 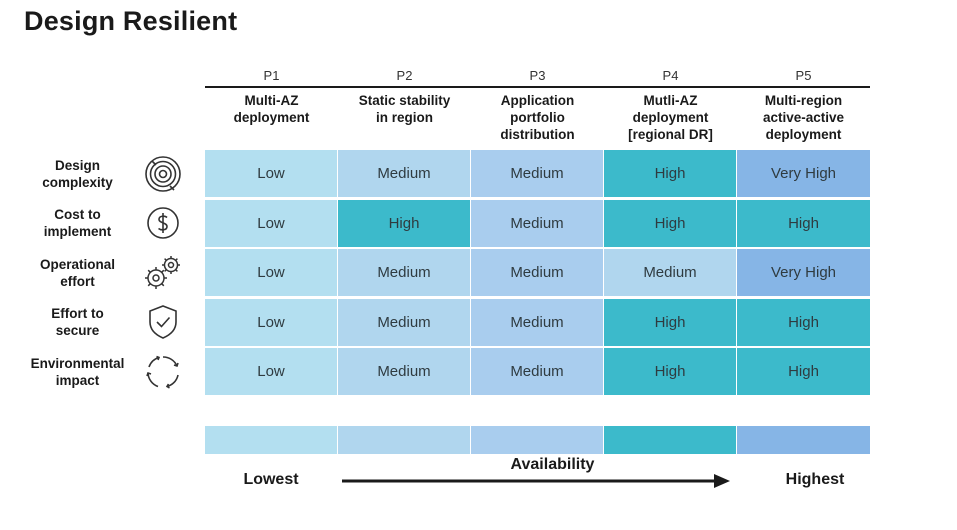 What do you see at coordinates (77, 223) in the screenshot?
I see `row-label-text: Cost to implement` at bounding box center [77, 223].